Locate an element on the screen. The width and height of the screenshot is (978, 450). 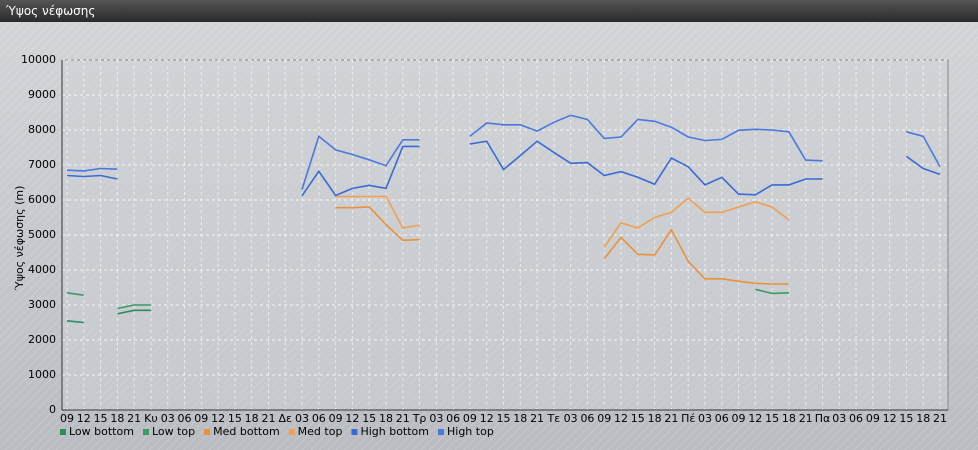
x-tick-label: Κυ is located at coordinates (151, 418).